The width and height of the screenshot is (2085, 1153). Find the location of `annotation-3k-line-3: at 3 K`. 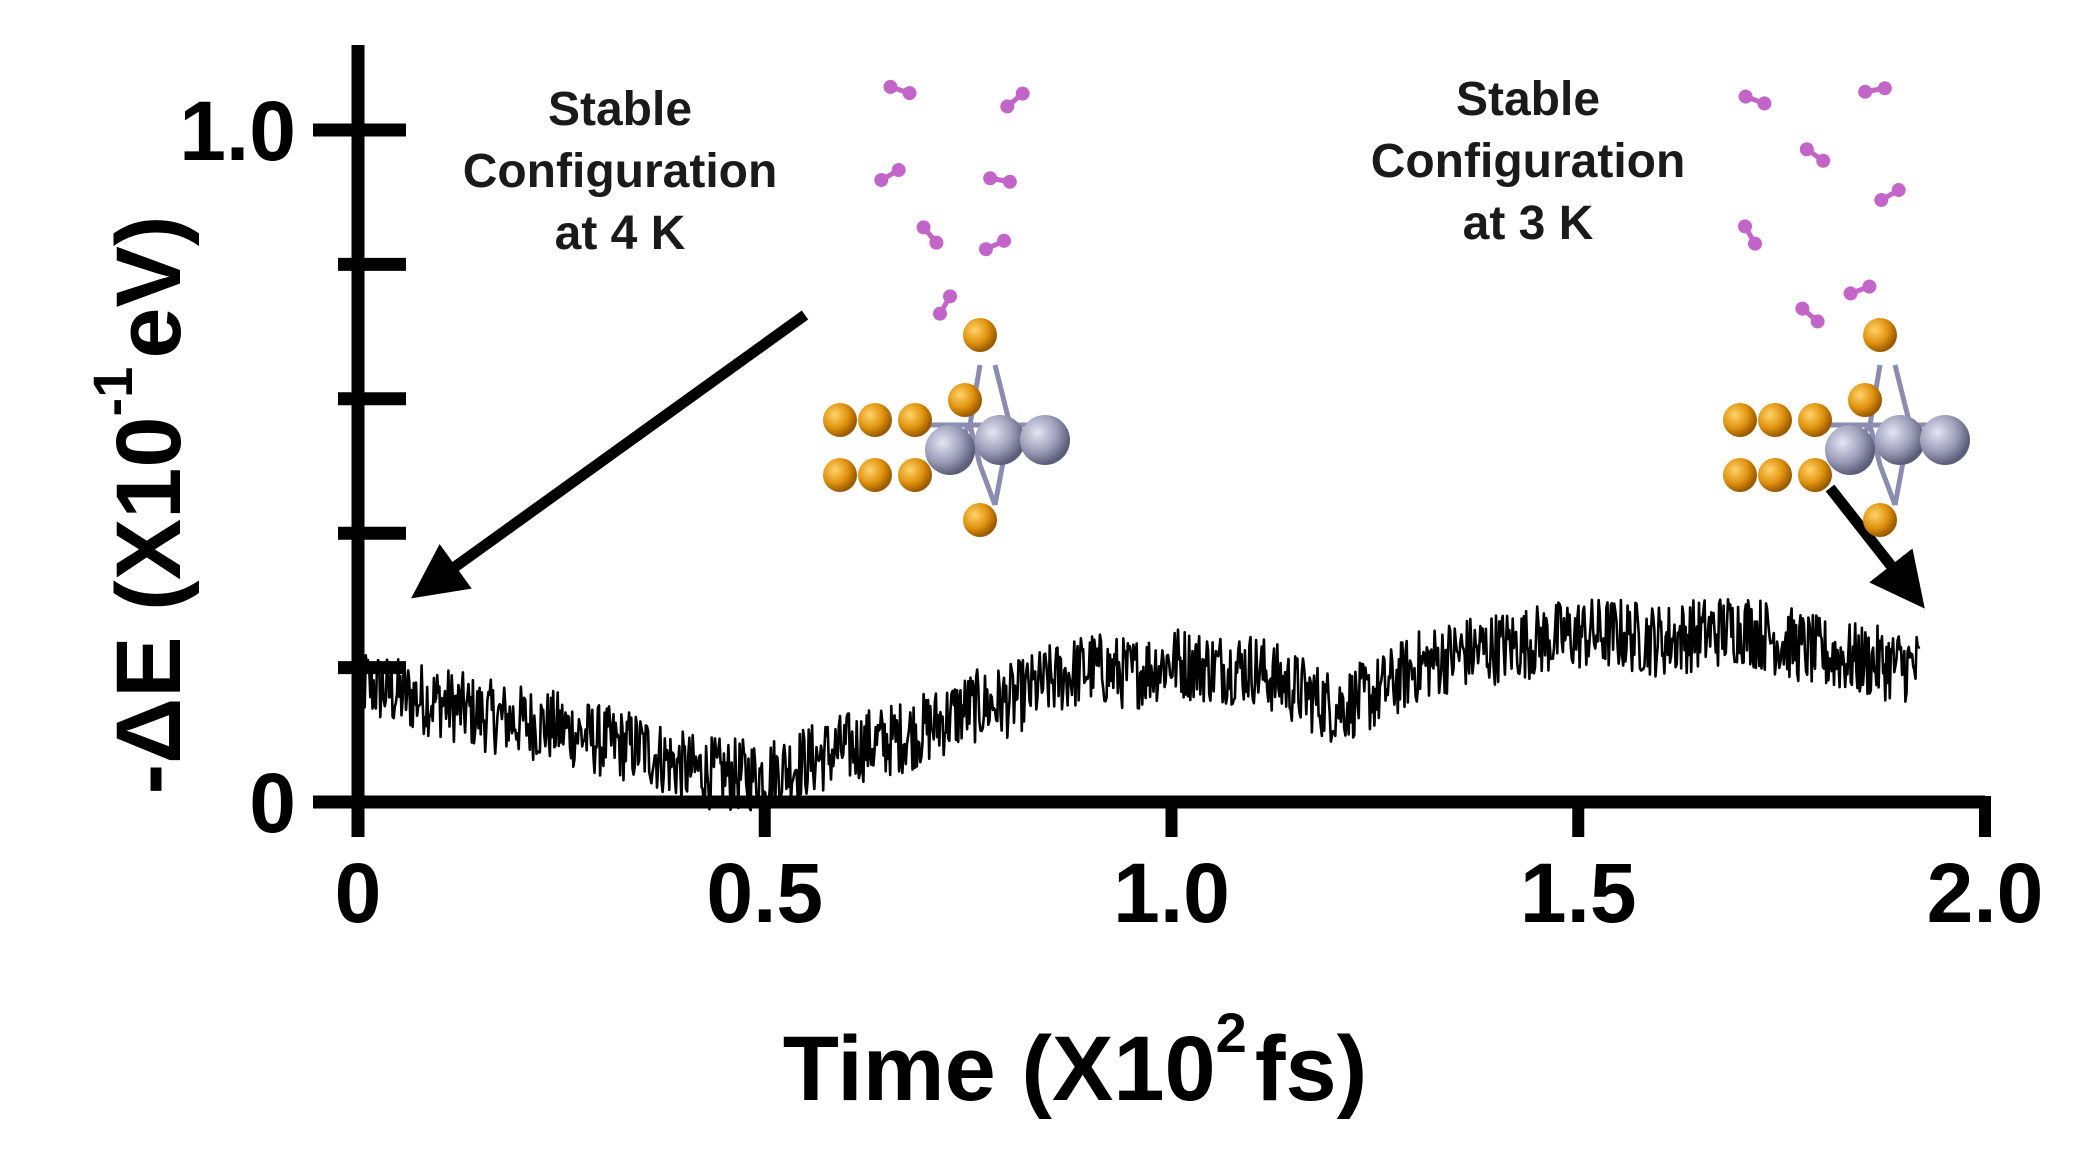

annotation-3k-line-3: at 3 K is located at coordinates (1528, 223).